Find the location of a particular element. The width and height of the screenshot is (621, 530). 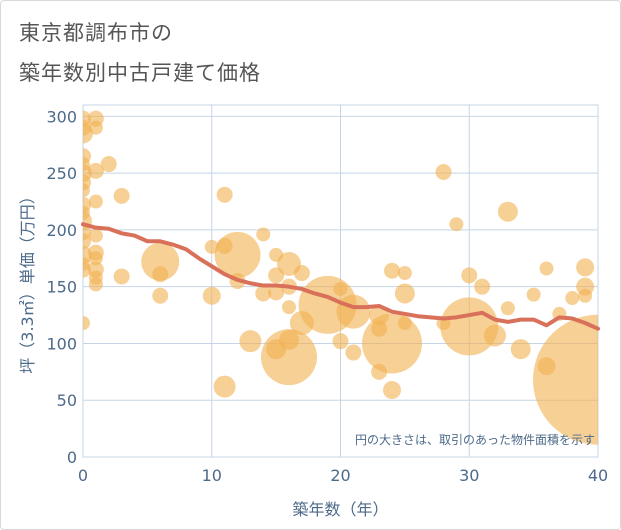

x-tick-label: 20 is located at coordinates (340, 475).